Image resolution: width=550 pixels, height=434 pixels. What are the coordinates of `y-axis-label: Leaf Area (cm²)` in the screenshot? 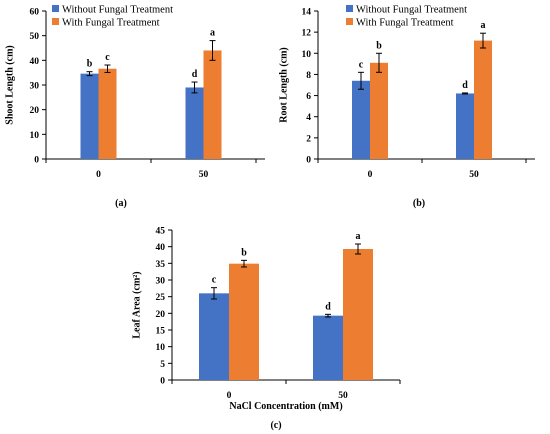 It's located at (137, 304).